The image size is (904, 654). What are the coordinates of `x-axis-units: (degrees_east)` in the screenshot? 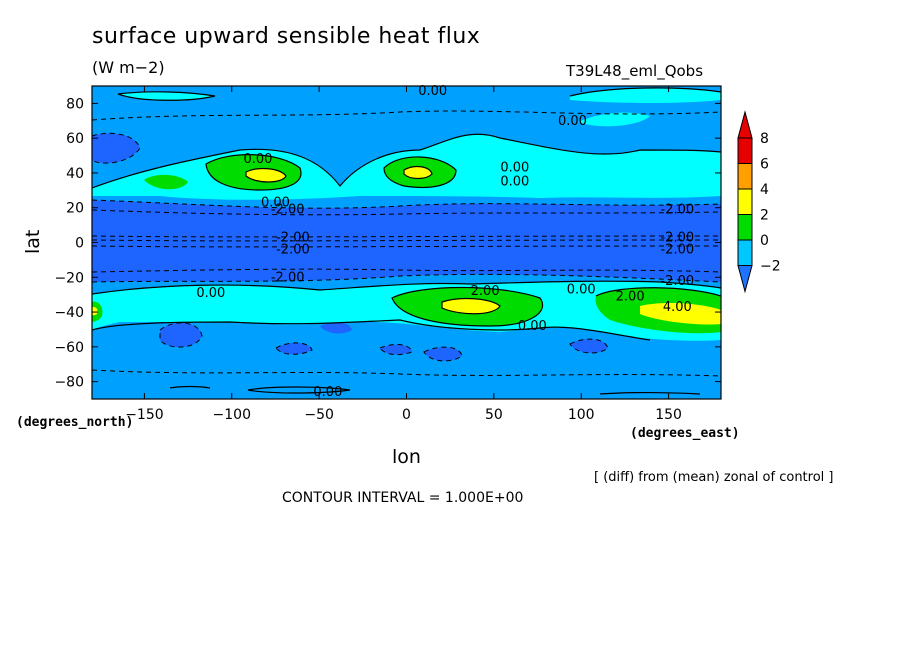 It's located at (685, 433).